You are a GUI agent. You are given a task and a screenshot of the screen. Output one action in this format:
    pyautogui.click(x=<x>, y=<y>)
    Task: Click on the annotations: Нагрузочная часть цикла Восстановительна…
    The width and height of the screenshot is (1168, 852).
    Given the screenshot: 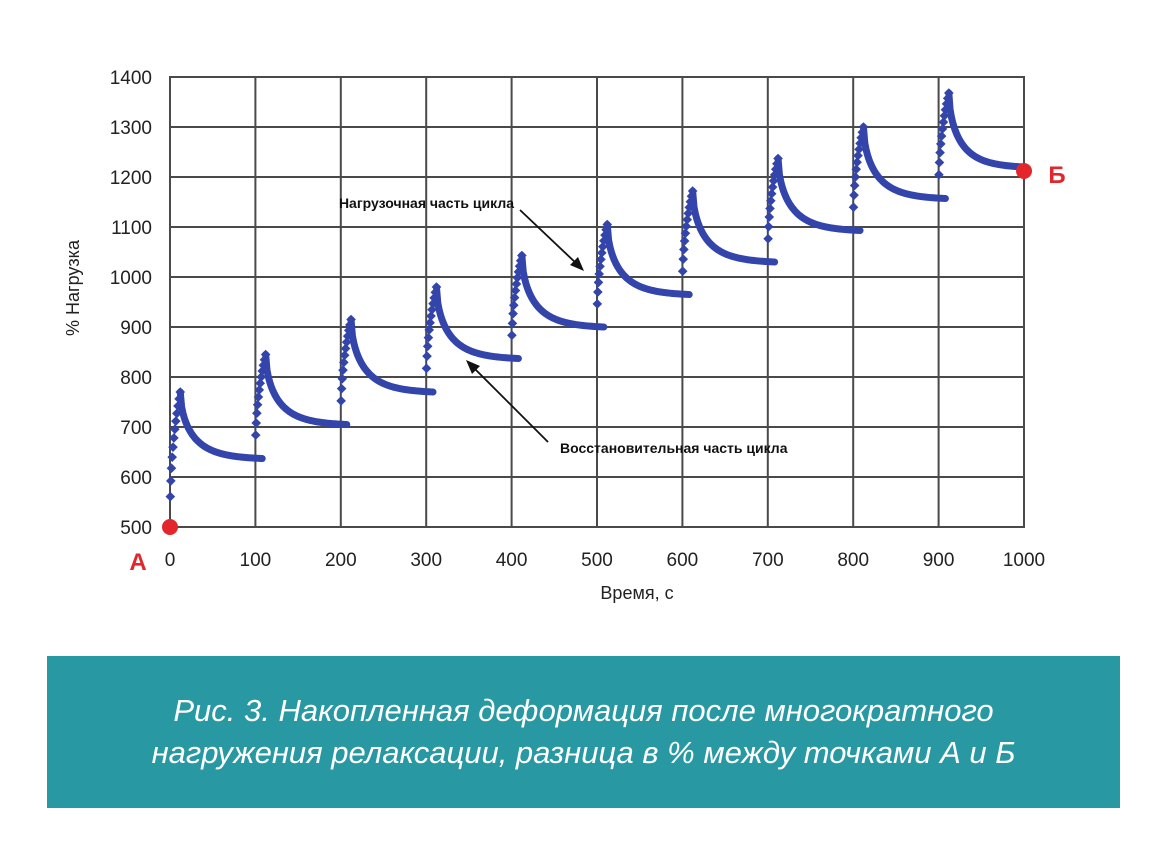 What is the action you would take?
    pyautogui.click(x=563, y=325)
    